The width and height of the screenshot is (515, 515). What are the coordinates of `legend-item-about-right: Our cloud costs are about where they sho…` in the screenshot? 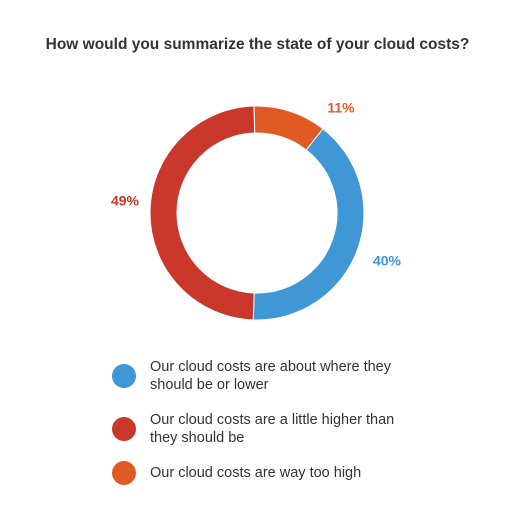 It's located at (277, 376).